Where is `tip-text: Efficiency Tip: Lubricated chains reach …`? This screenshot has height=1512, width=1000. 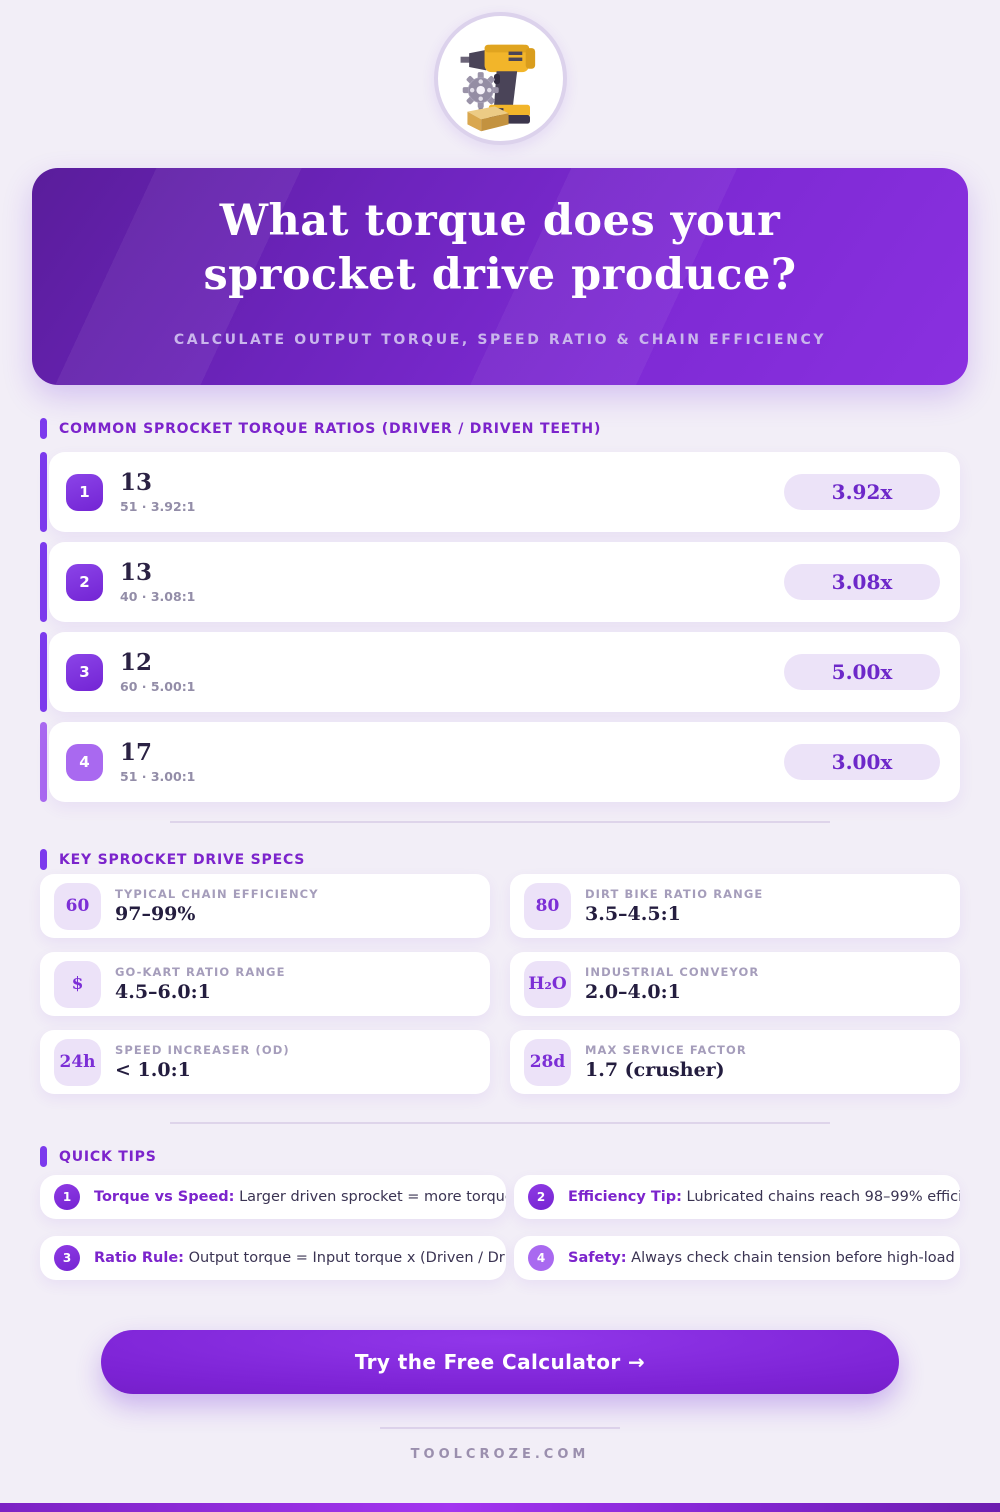
tip-text: Efficiency Tip: Lubricated chains reach … is located at coordinates (764, 1197).